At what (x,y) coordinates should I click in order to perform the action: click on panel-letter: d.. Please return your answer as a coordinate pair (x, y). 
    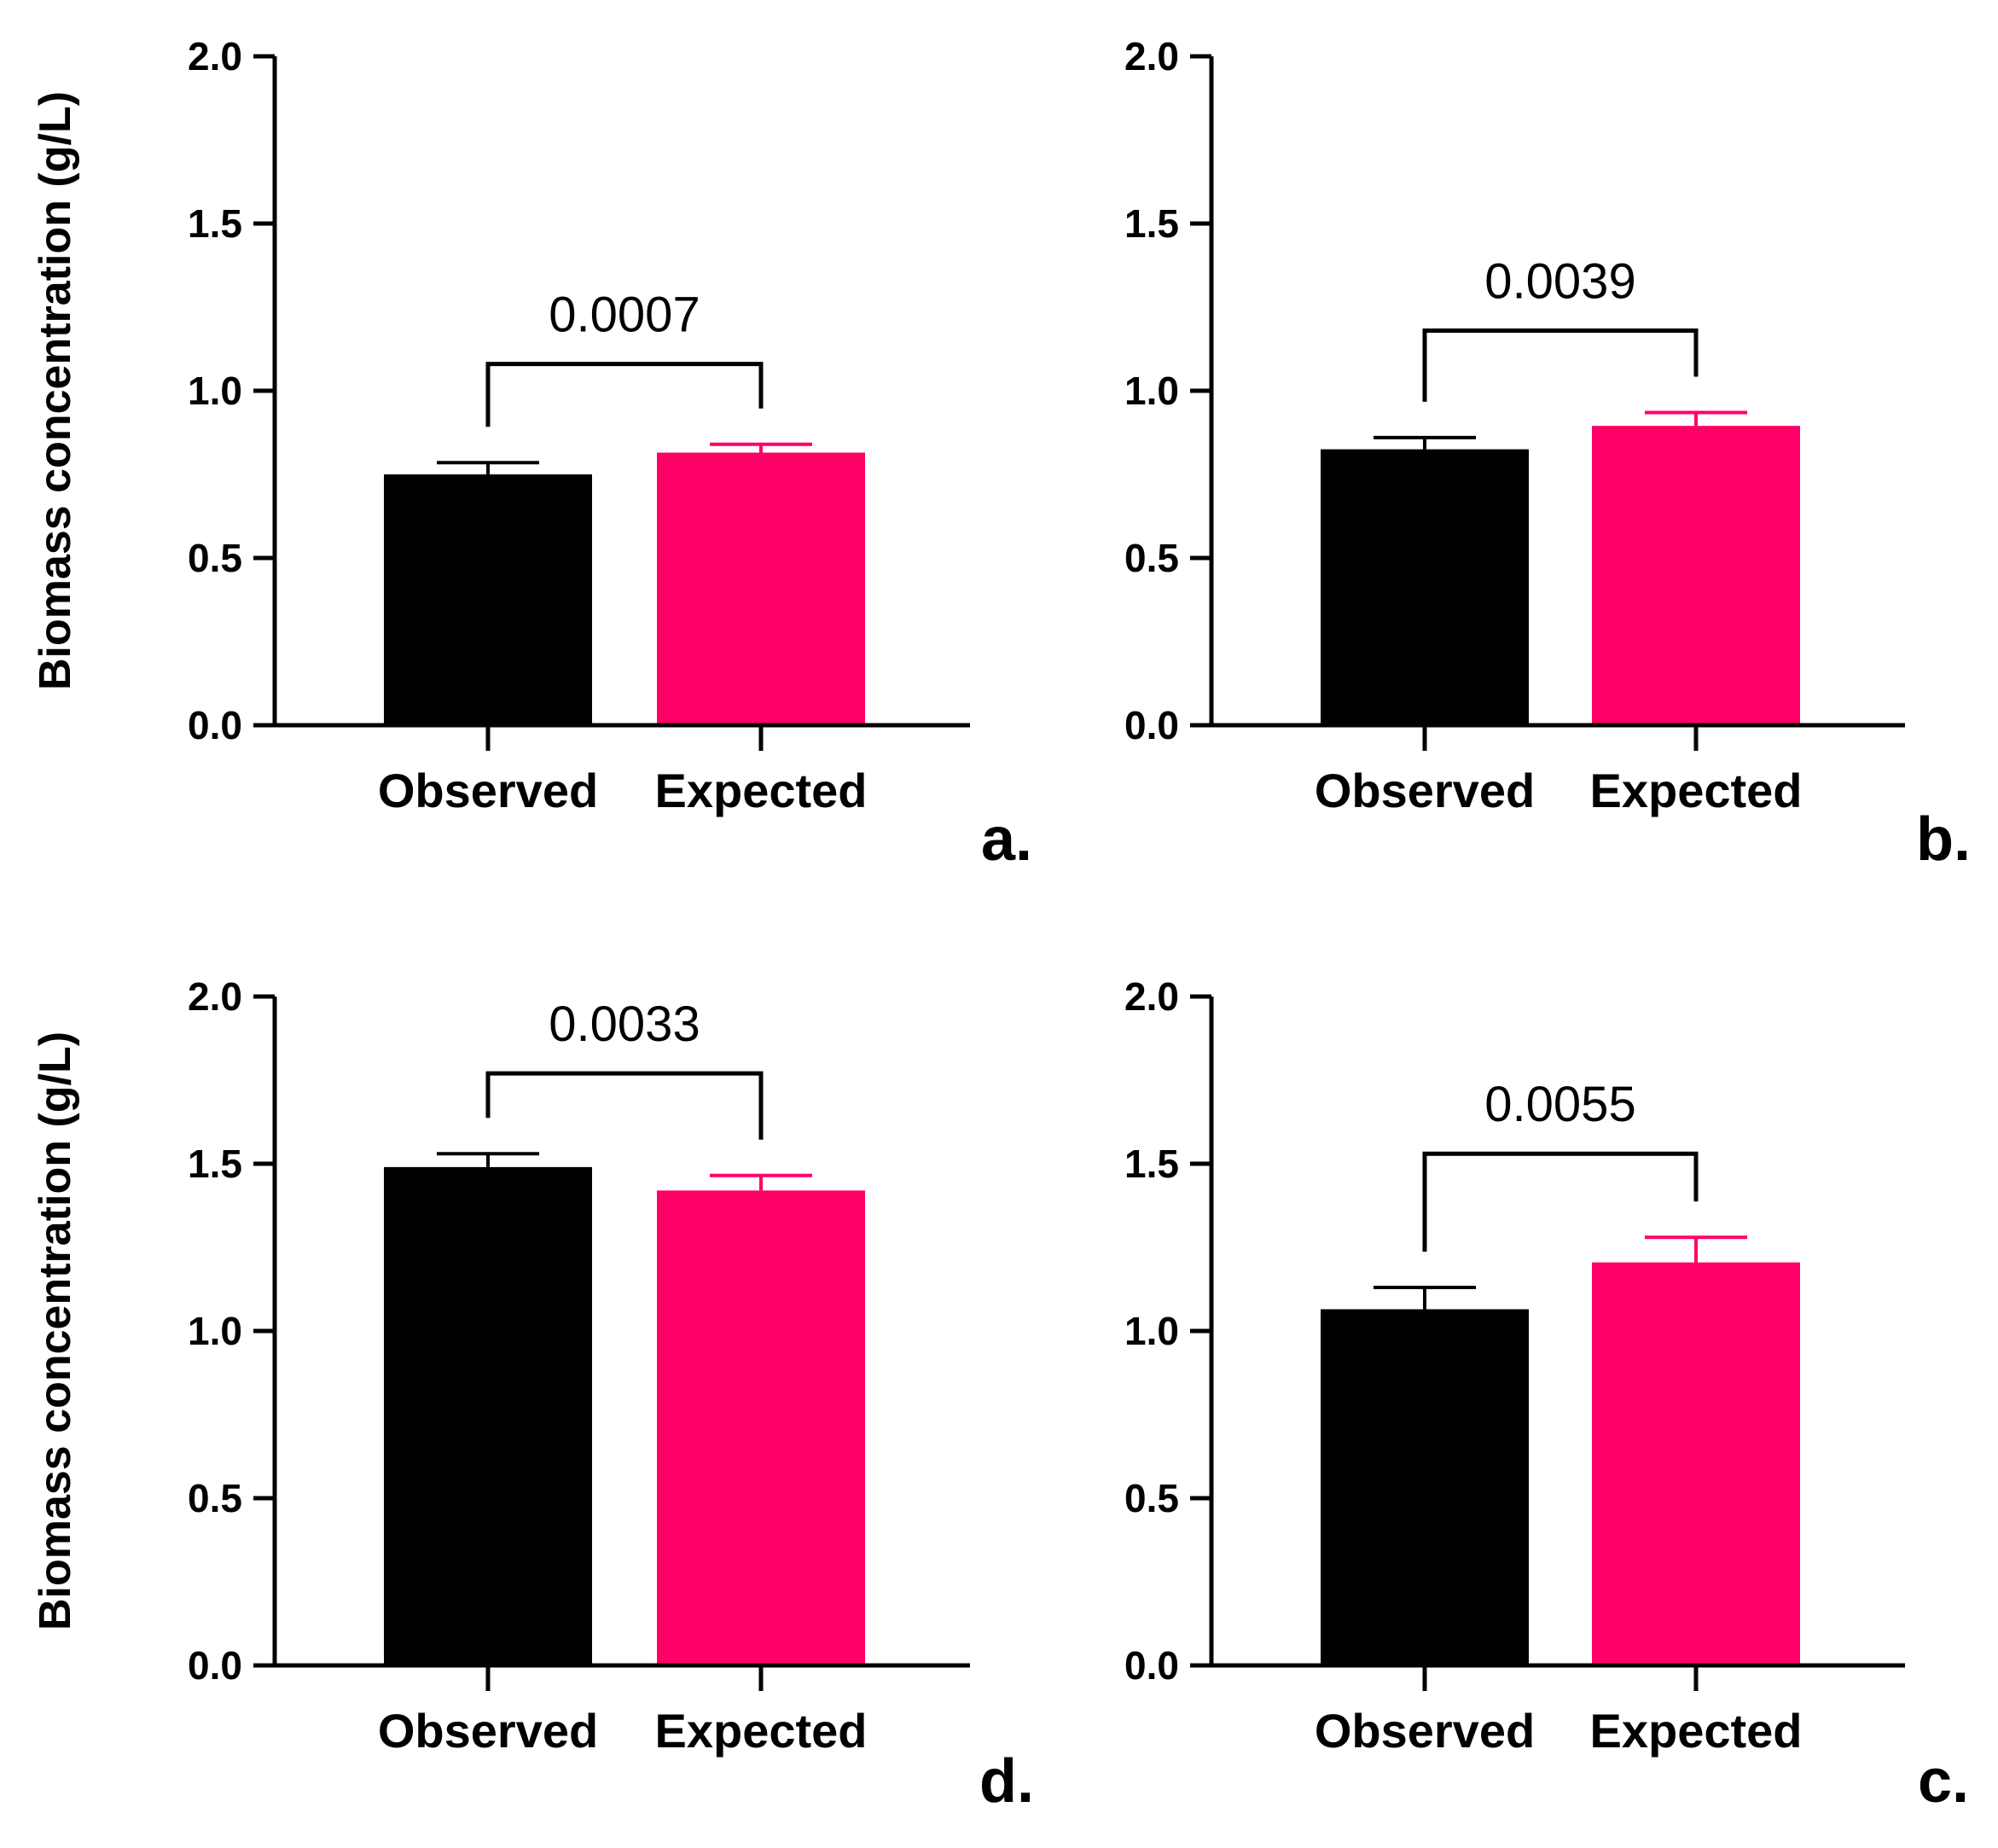
    Looking at the image, I should click on (1006, 1781).